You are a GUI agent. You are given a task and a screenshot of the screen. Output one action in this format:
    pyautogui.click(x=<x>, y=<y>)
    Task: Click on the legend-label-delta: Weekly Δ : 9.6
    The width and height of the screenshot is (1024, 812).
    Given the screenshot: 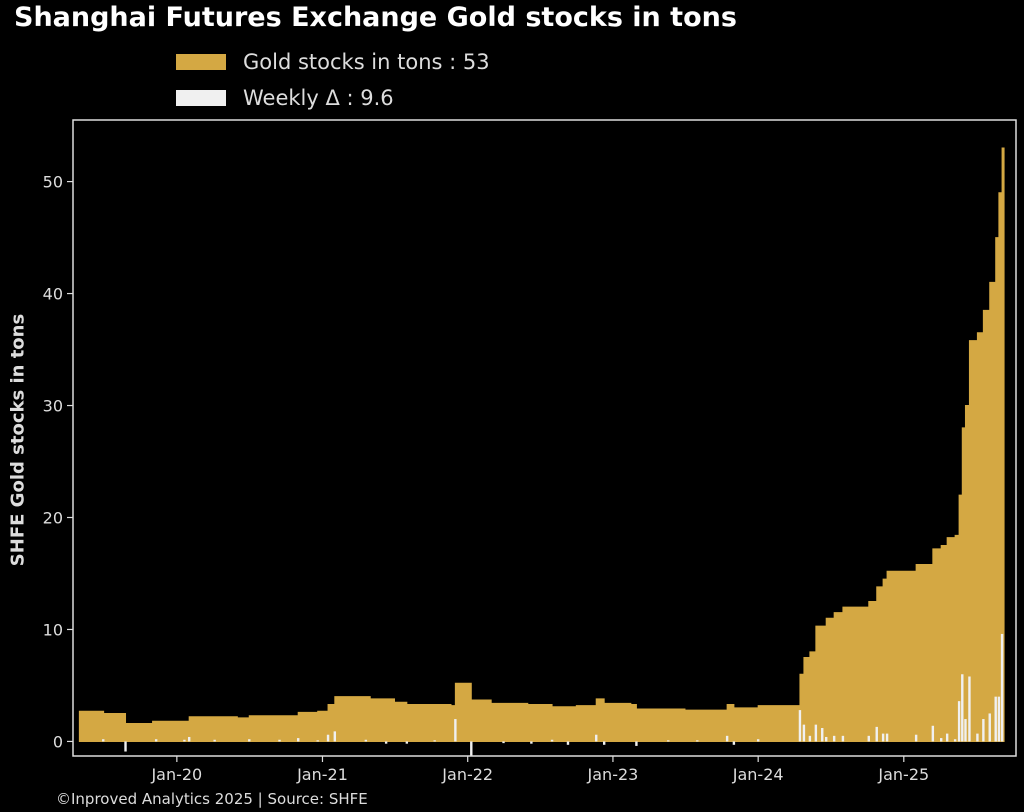 What is the action you would take?
    pyautogui.click(x=318, y=98)
    